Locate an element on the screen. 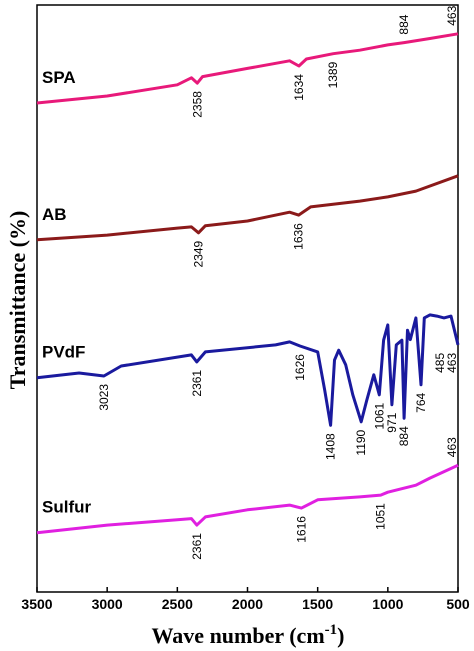 This screenshot has height=651, width=474. x-tick-label: 500 is located at coordinates (458, 604).